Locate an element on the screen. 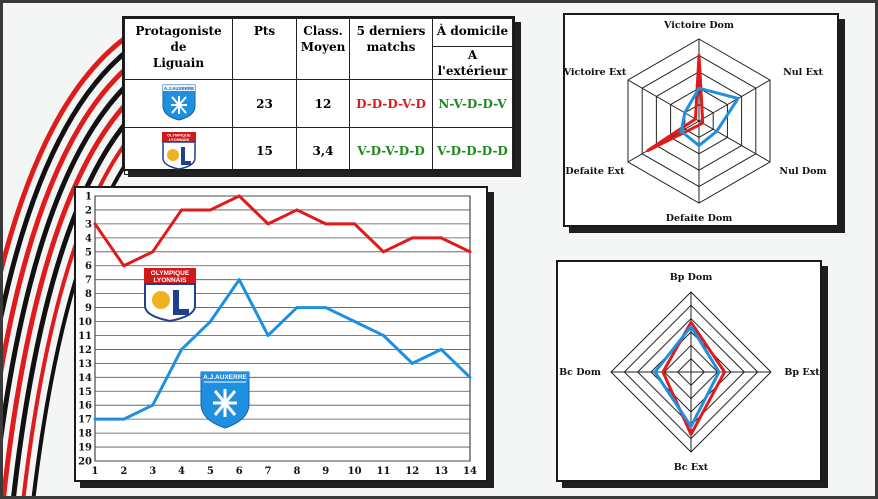  y-tick-label: 14 is located at coordinates (85, 378).